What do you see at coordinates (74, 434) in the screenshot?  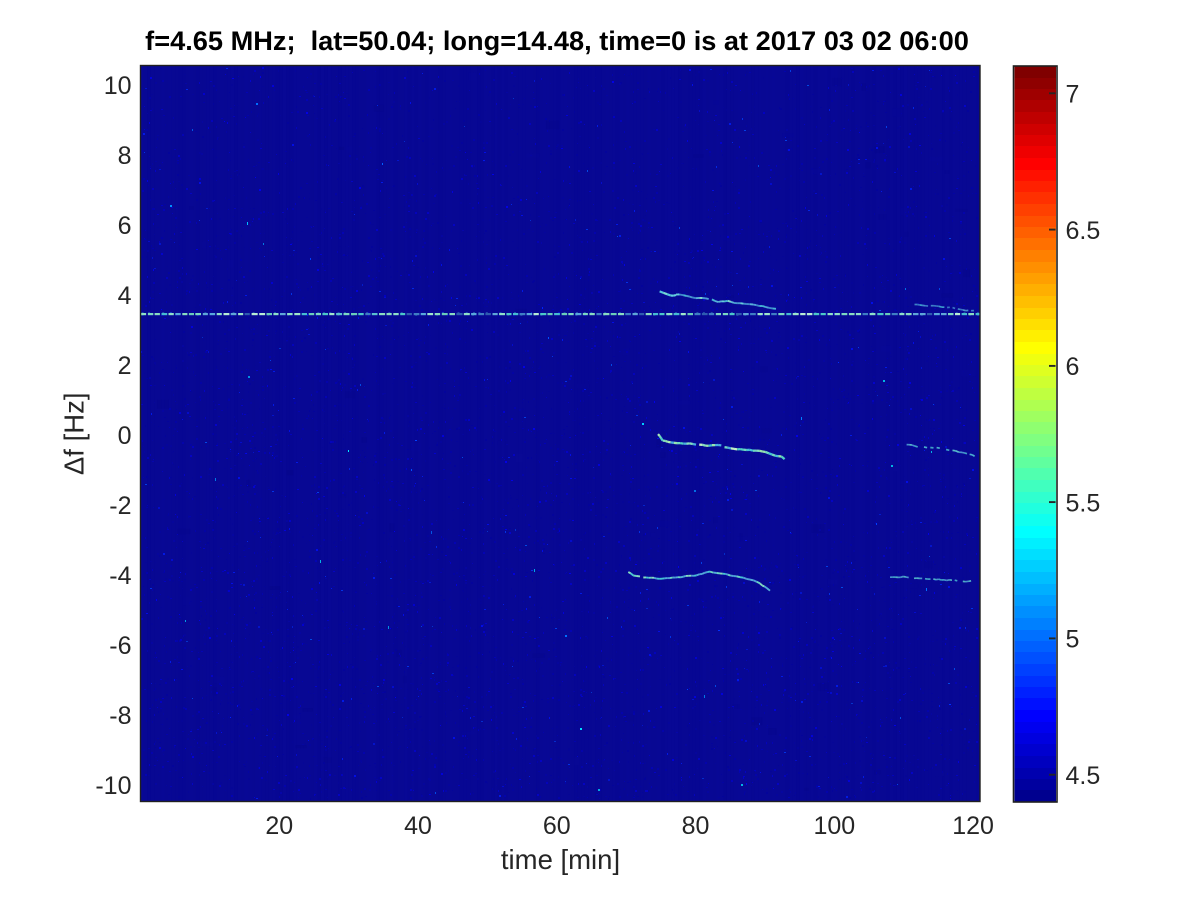 I see `svg-text: Δf [Hz]` at bounding box center [74, 434].